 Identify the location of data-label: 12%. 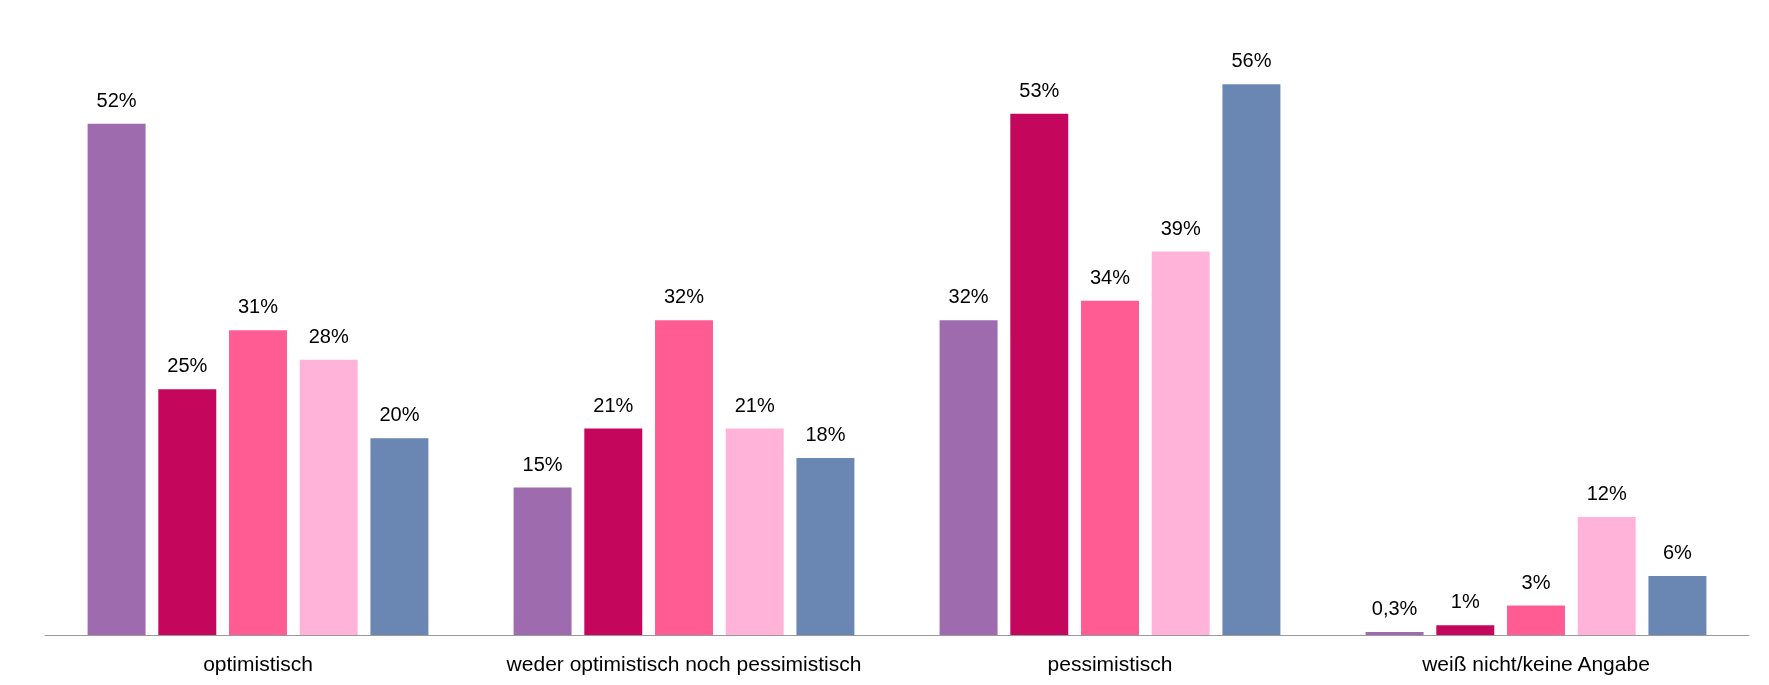
(1606, 493).